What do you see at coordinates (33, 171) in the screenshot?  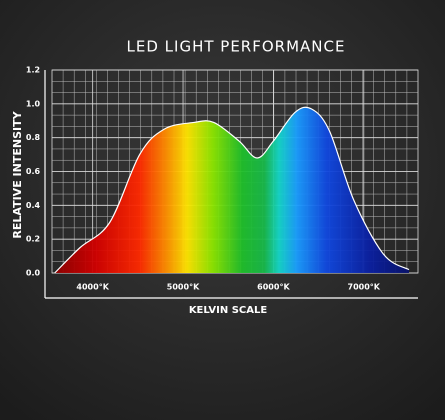 I see `y-tick-label: 0.6` at bounding box center [33, 171].